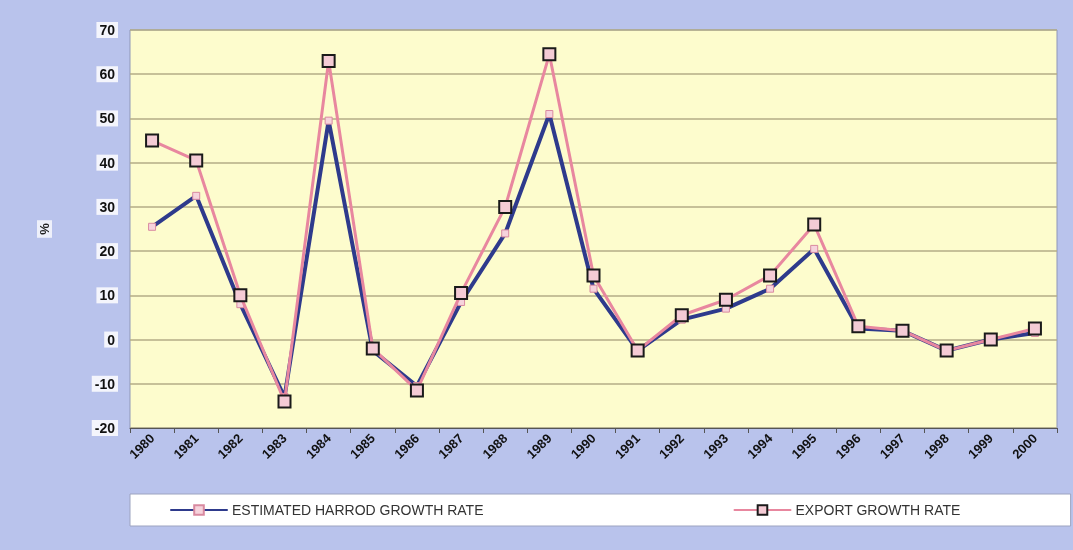 The height and width of the screenshot is (550, 1073). I want to click on y-tick-label: 30, so click(107, 206).